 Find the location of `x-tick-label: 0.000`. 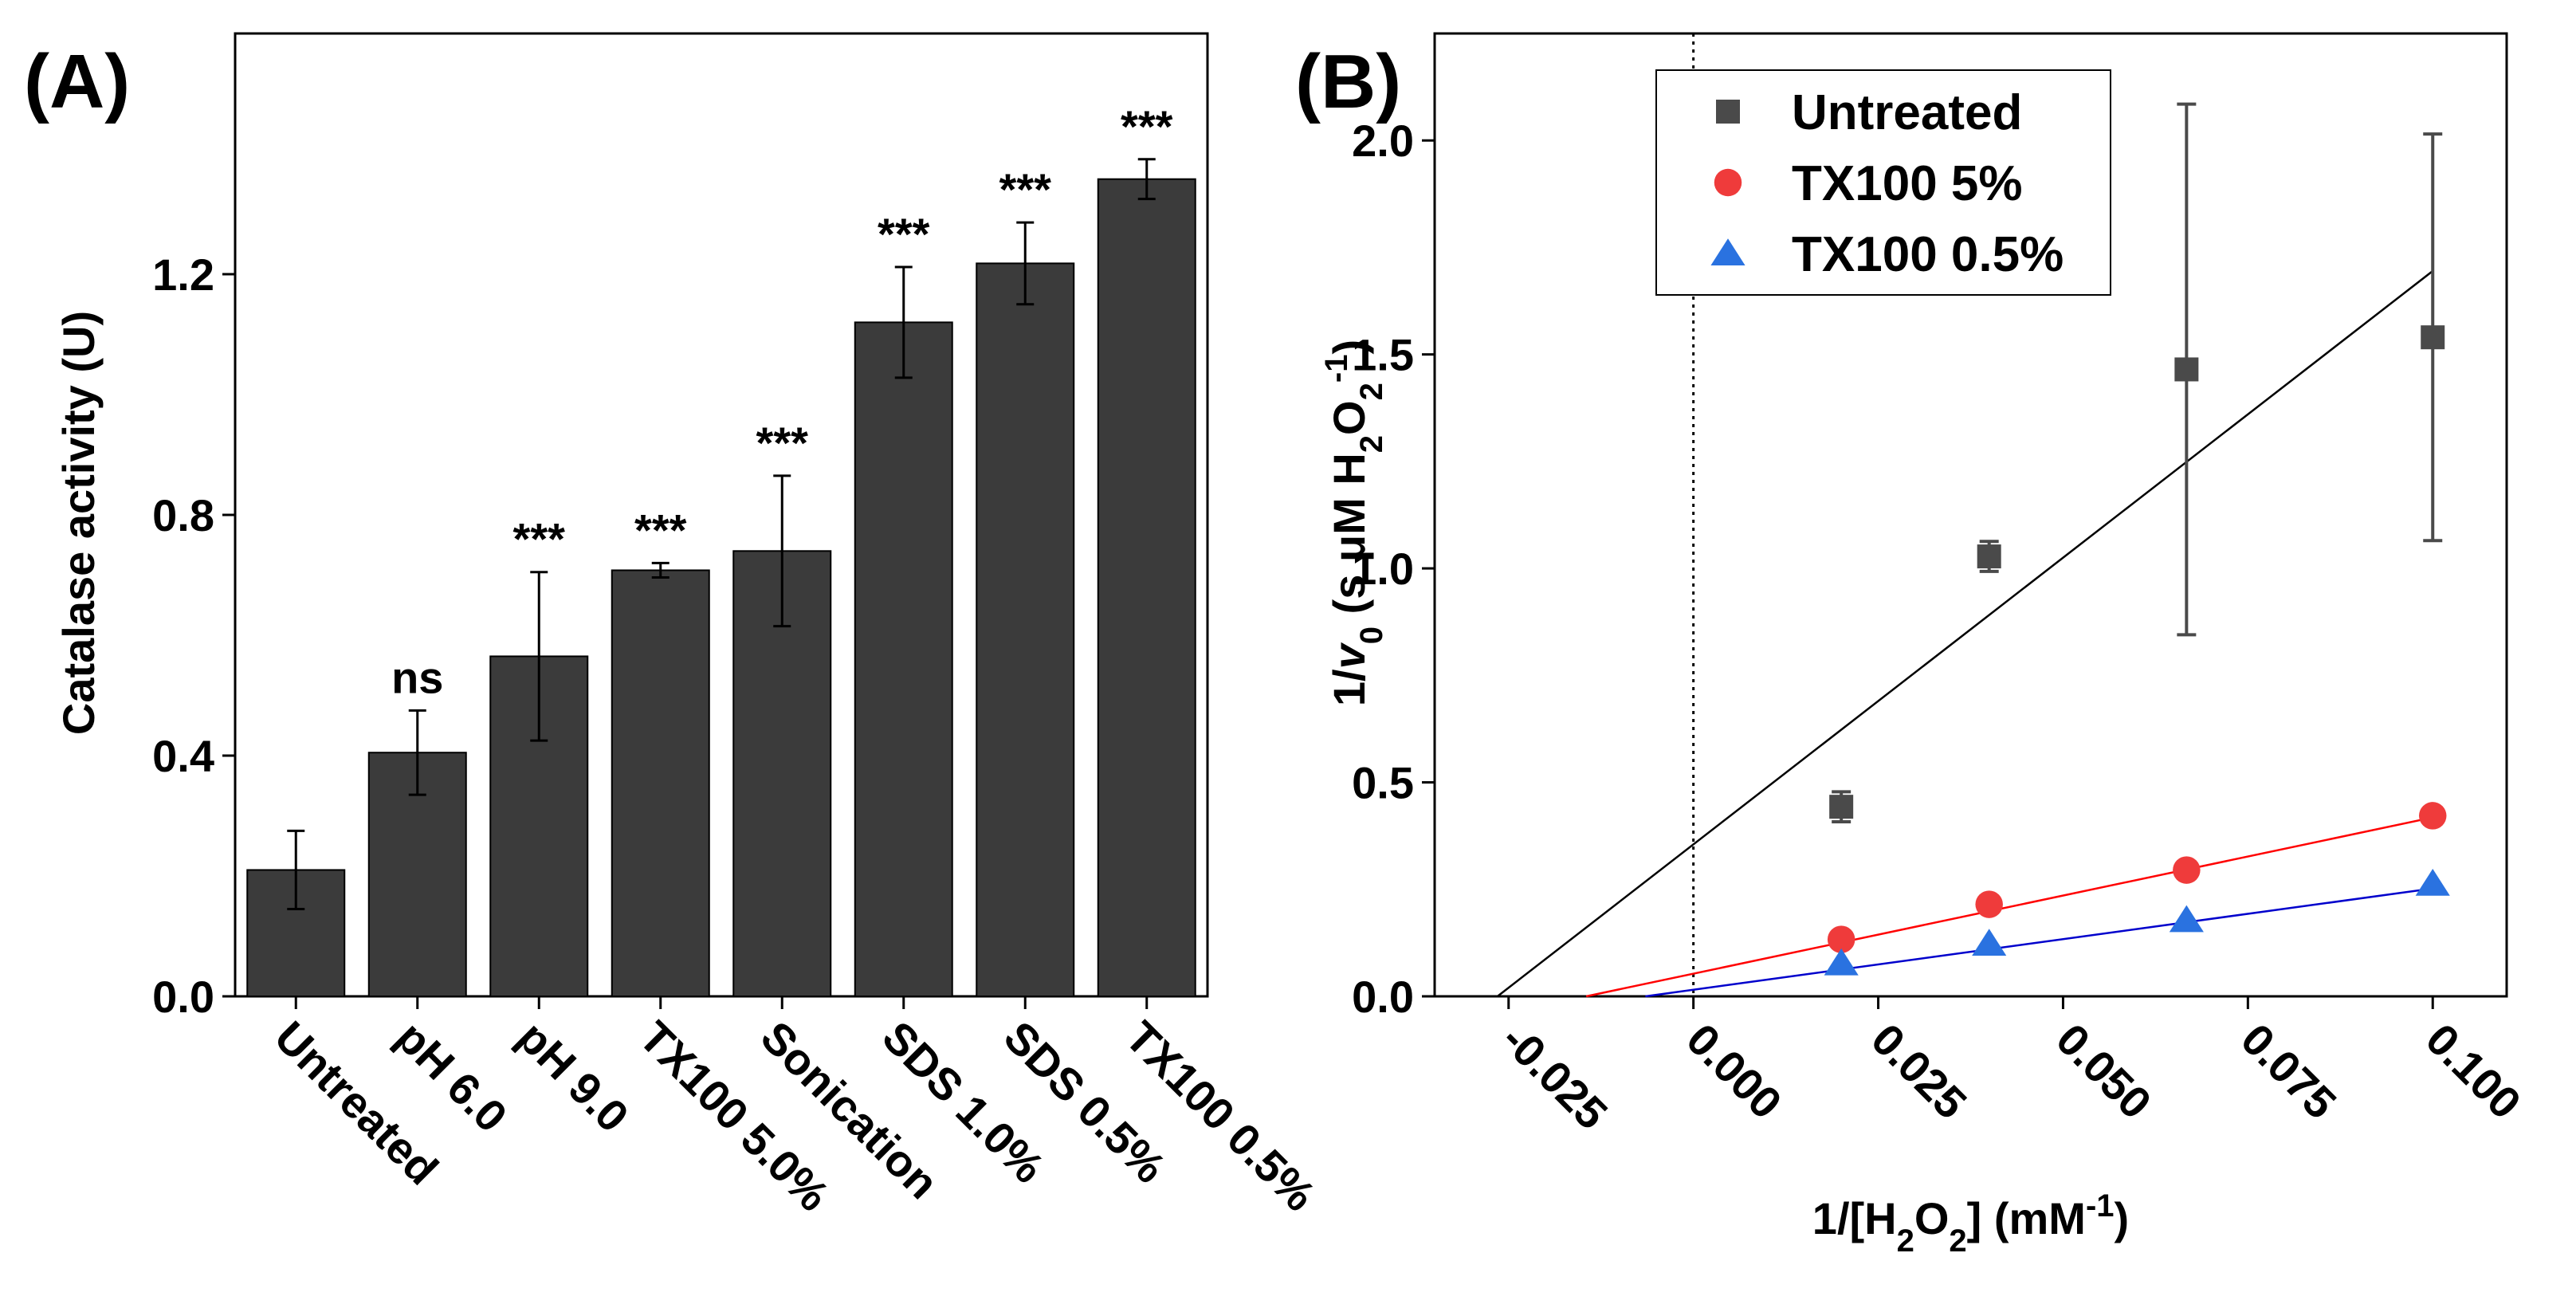

x-tick-label: 0.000 is located at coordinates (1734, 1071).